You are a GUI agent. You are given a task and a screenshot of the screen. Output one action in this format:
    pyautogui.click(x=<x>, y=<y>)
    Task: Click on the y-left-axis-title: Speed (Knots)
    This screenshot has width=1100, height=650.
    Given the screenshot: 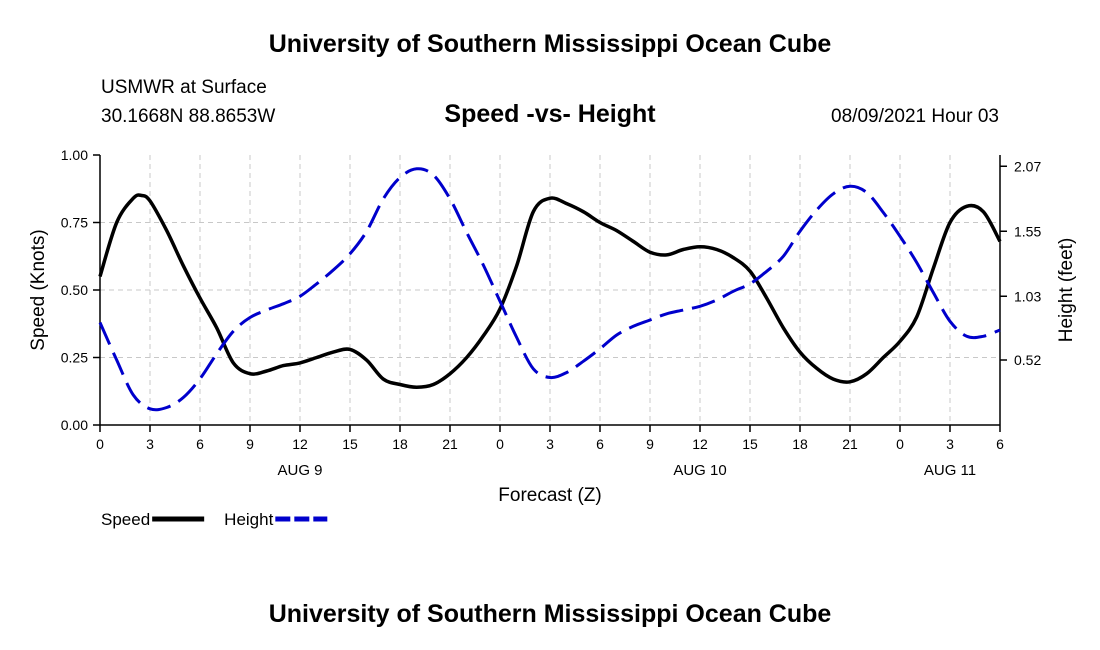 What is the action you would take?
    pyautogui.click(x=38, y=289)
    